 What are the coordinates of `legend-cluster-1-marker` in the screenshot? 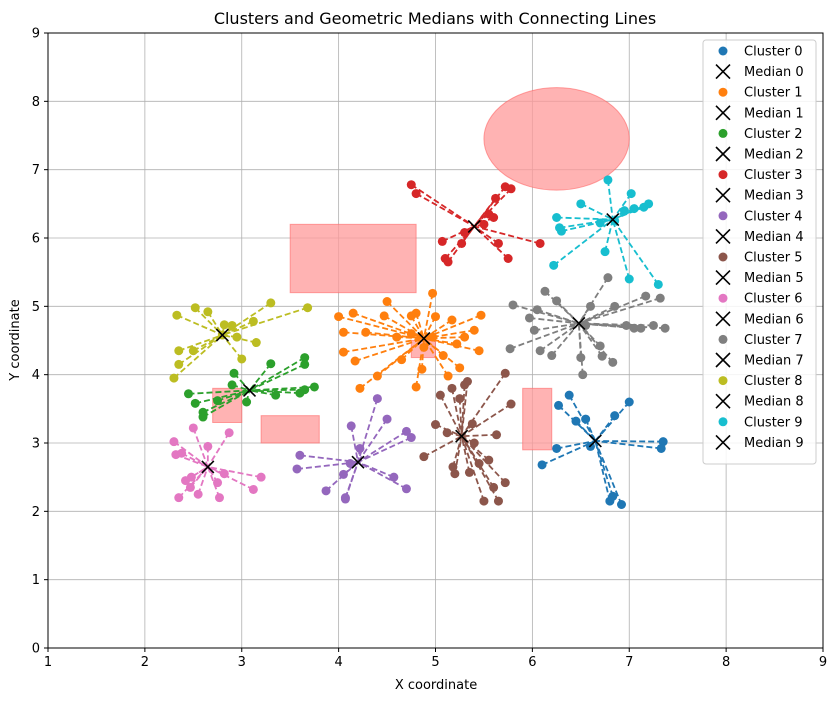 It's located at (723, 92).